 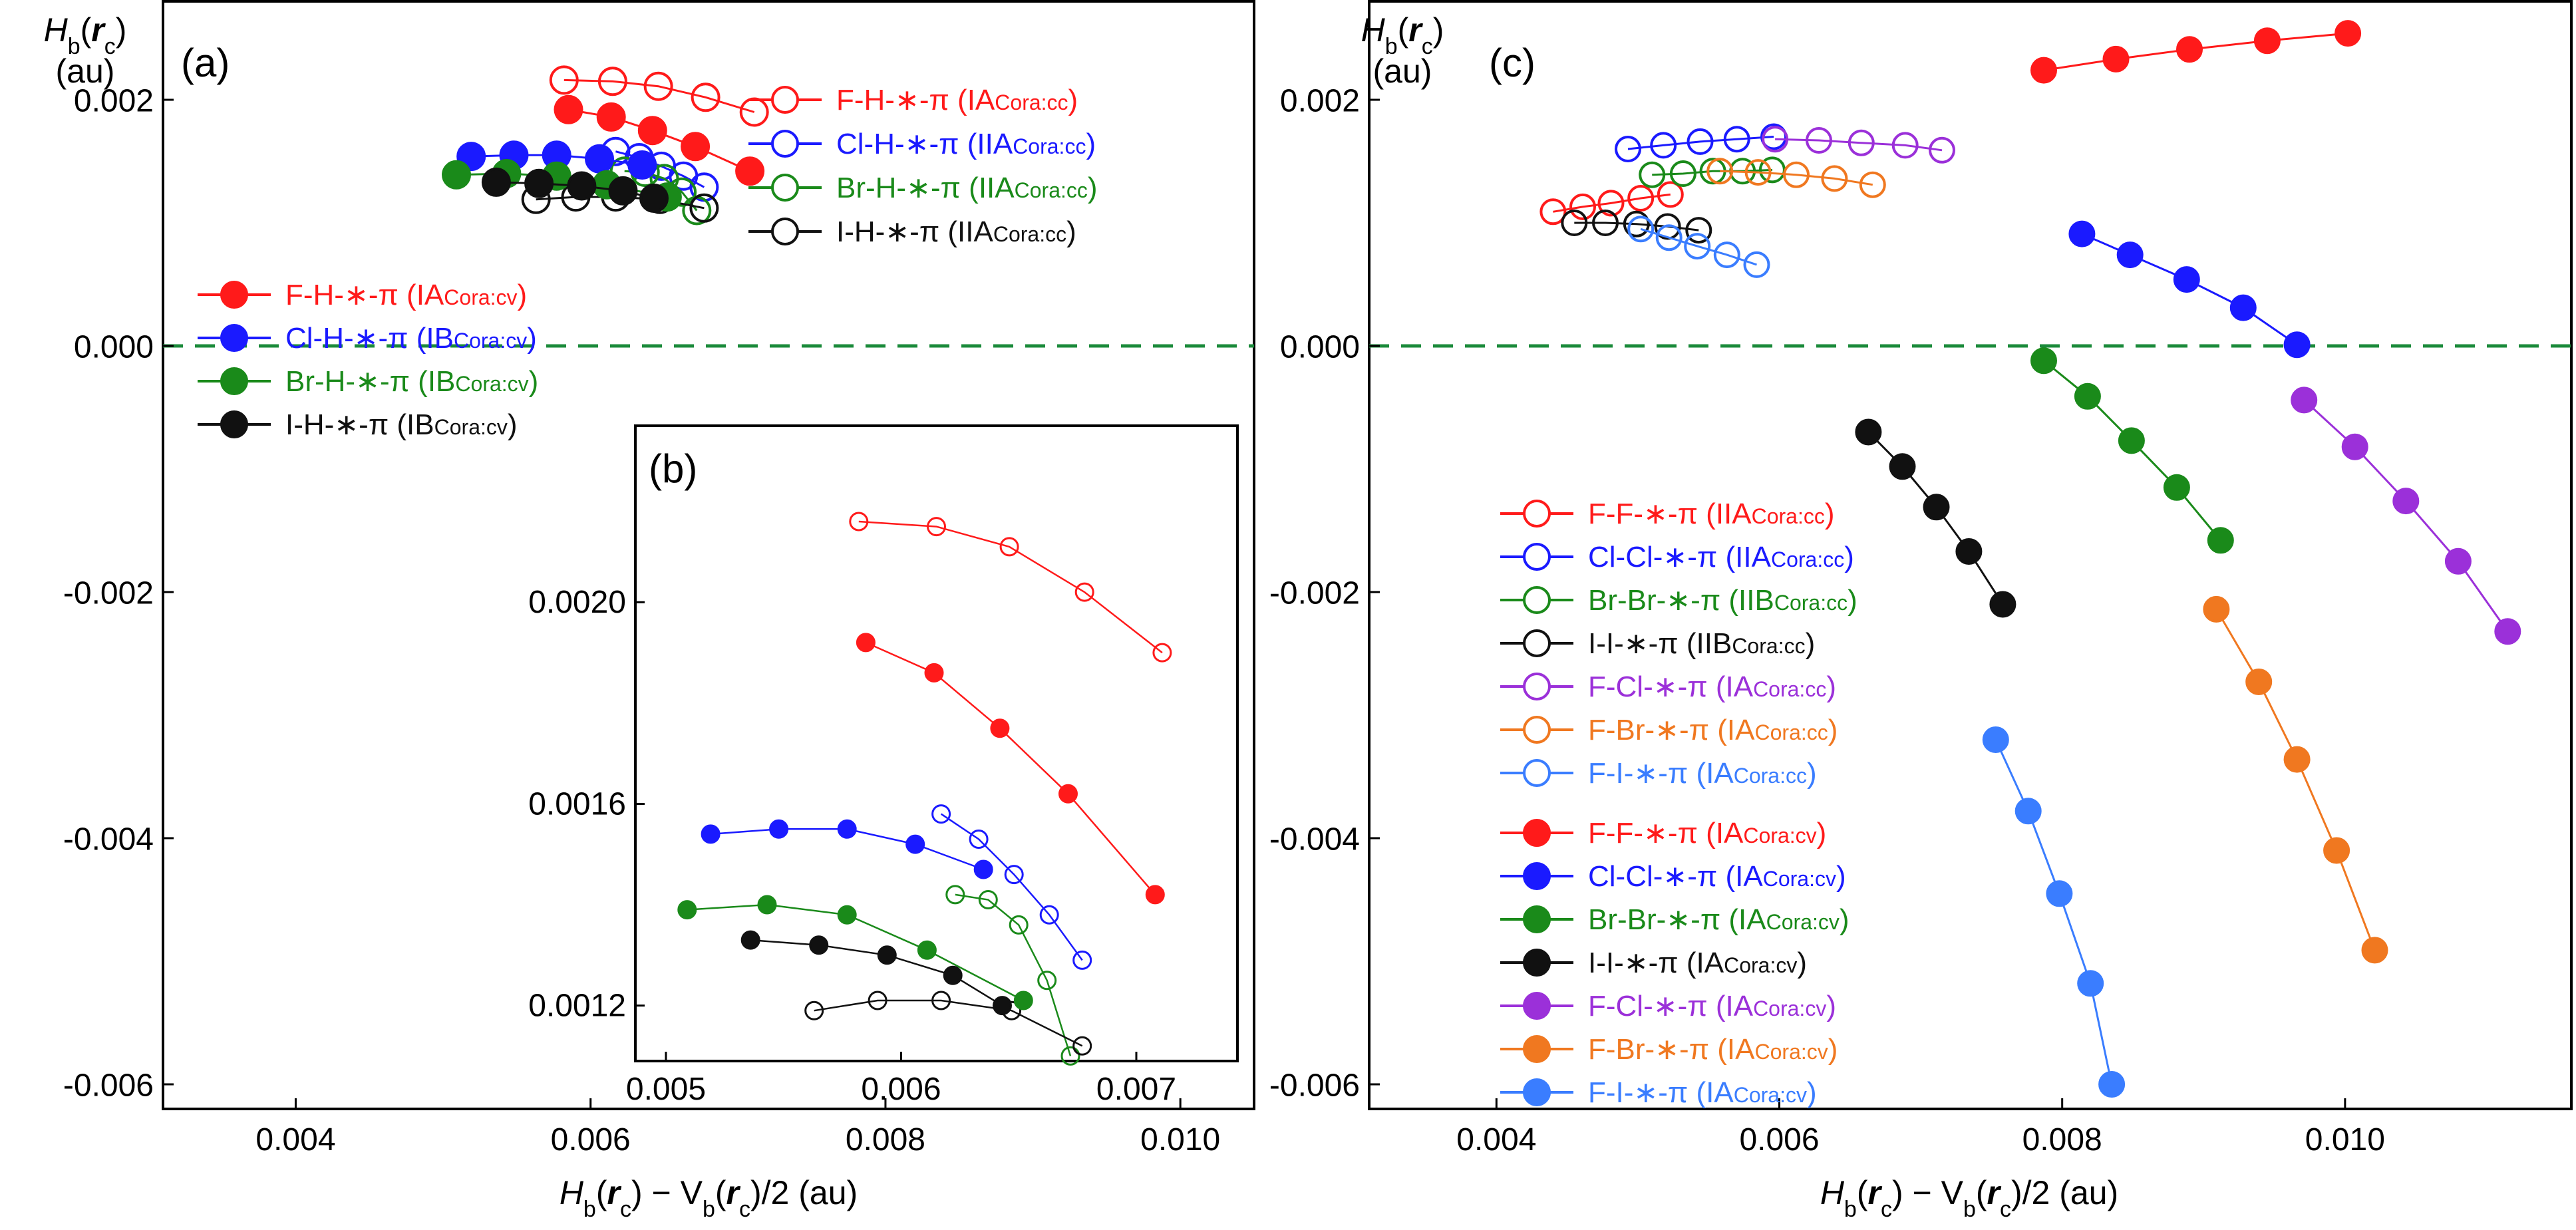 What do you see at coordinates (1320, 100) in the screenshot?
I see `y-tick-label: 0.002` at bounding box center [1320, 100].